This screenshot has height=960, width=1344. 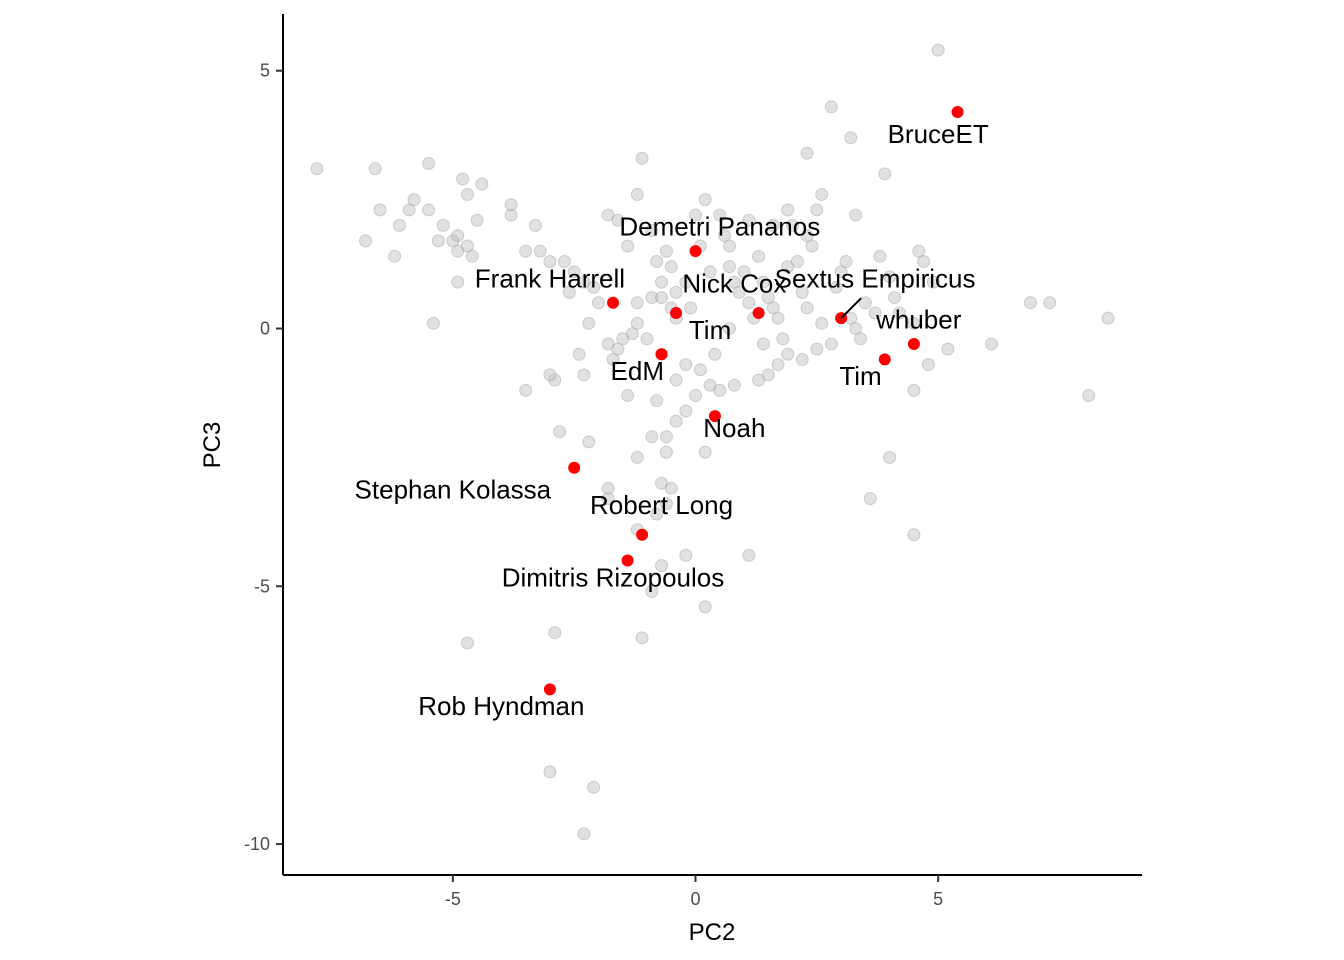 What do you see at coordinates (262, 586) in the screenshot?
I see `y-tick-label: -5` at bounding box center [262, 586].